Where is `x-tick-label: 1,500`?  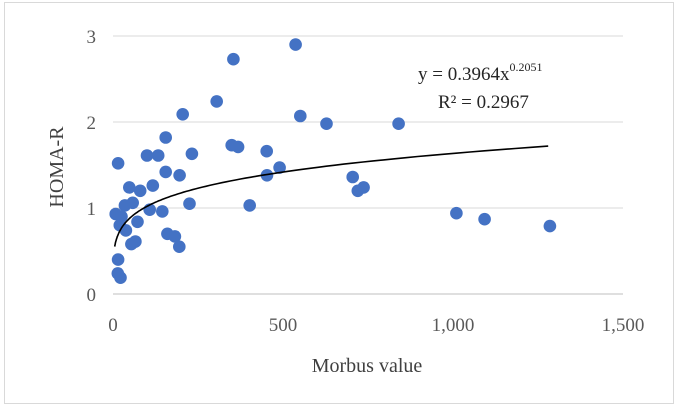
x-tick-label: 1,500 is located at coordinates (623, 325).